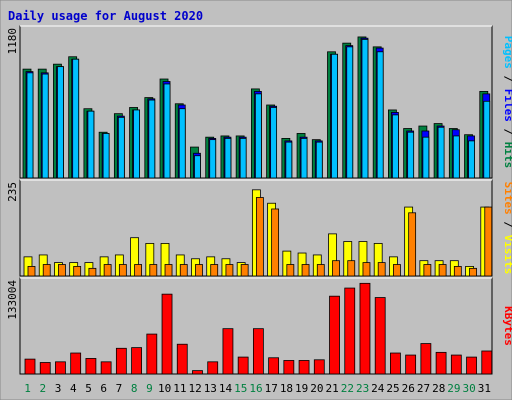  I want to click on legend-item-files: Files, so click(507, 105).